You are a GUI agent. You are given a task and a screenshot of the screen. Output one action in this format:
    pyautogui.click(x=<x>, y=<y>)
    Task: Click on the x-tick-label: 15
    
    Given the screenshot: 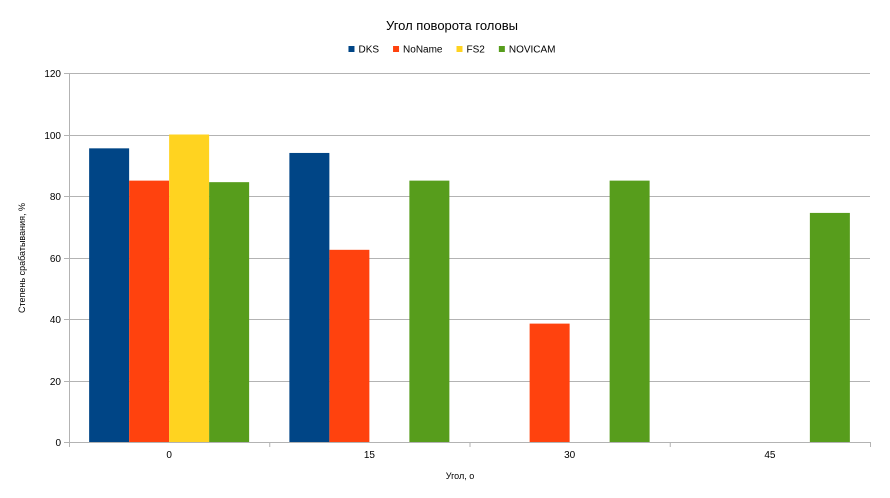 What is the action you would take?
    pyautogui.click(x=370, y=455)
    